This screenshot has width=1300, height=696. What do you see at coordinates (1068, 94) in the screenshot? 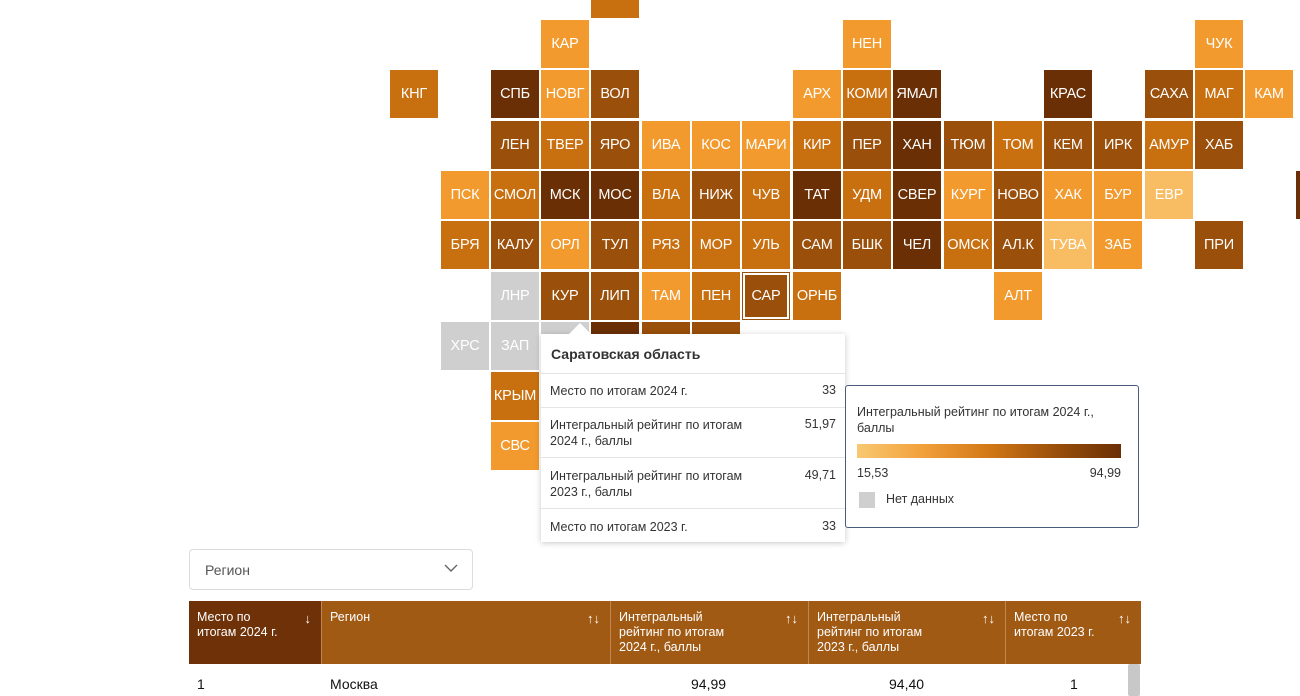
I see `region-tile: КРАС` at bounding box center [1068, 94].